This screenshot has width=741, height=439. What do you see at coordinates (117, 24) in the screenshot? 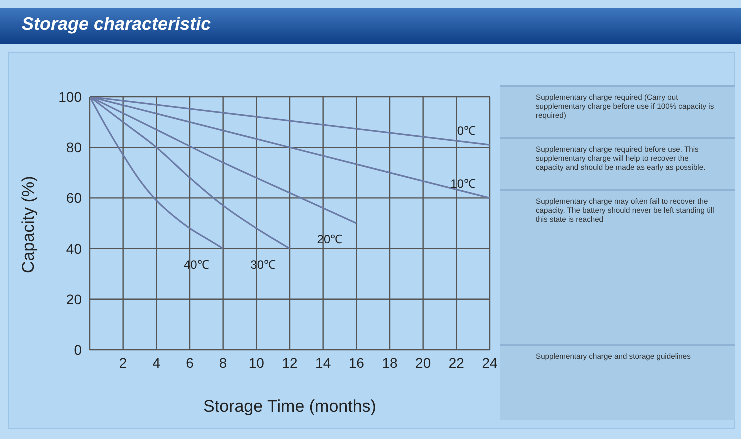
I see `chart-title: Storage characteristic` at bounding box center [117, 24].